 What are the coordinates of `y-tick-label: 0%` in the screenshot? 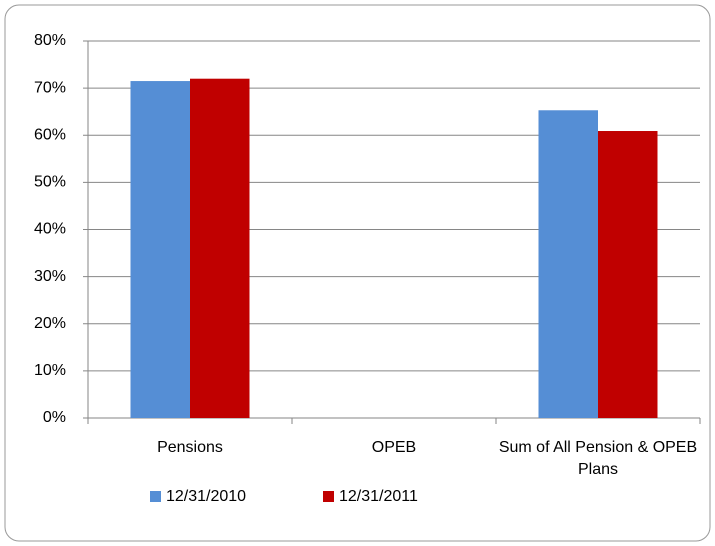 It's located at (54, 417).